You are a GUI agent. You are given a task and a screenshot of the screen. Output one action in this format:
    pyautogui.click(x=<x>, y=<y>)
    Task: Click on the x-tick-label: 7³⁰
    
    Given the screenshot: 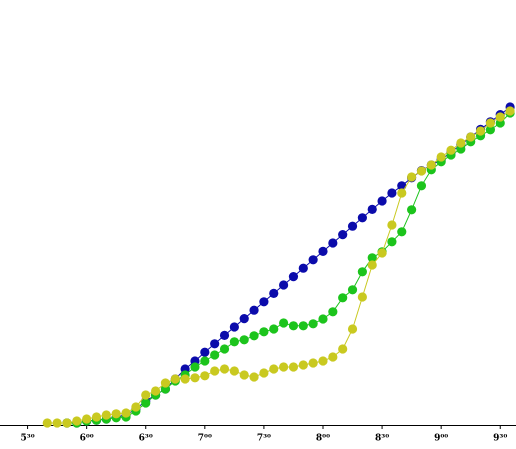 What is the action you would take?
    pyautogui.click(x=264, y=439)
    